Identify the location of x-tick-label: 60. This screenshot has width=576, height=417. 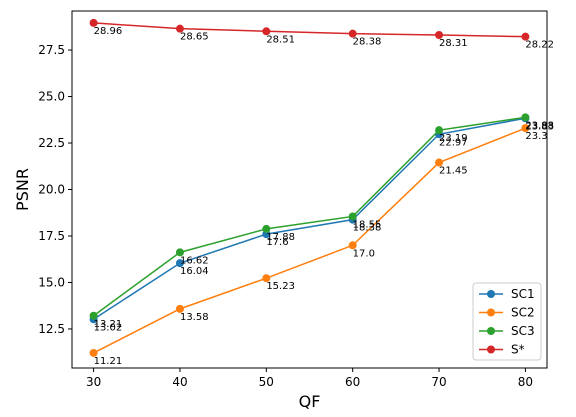
(352, 382).